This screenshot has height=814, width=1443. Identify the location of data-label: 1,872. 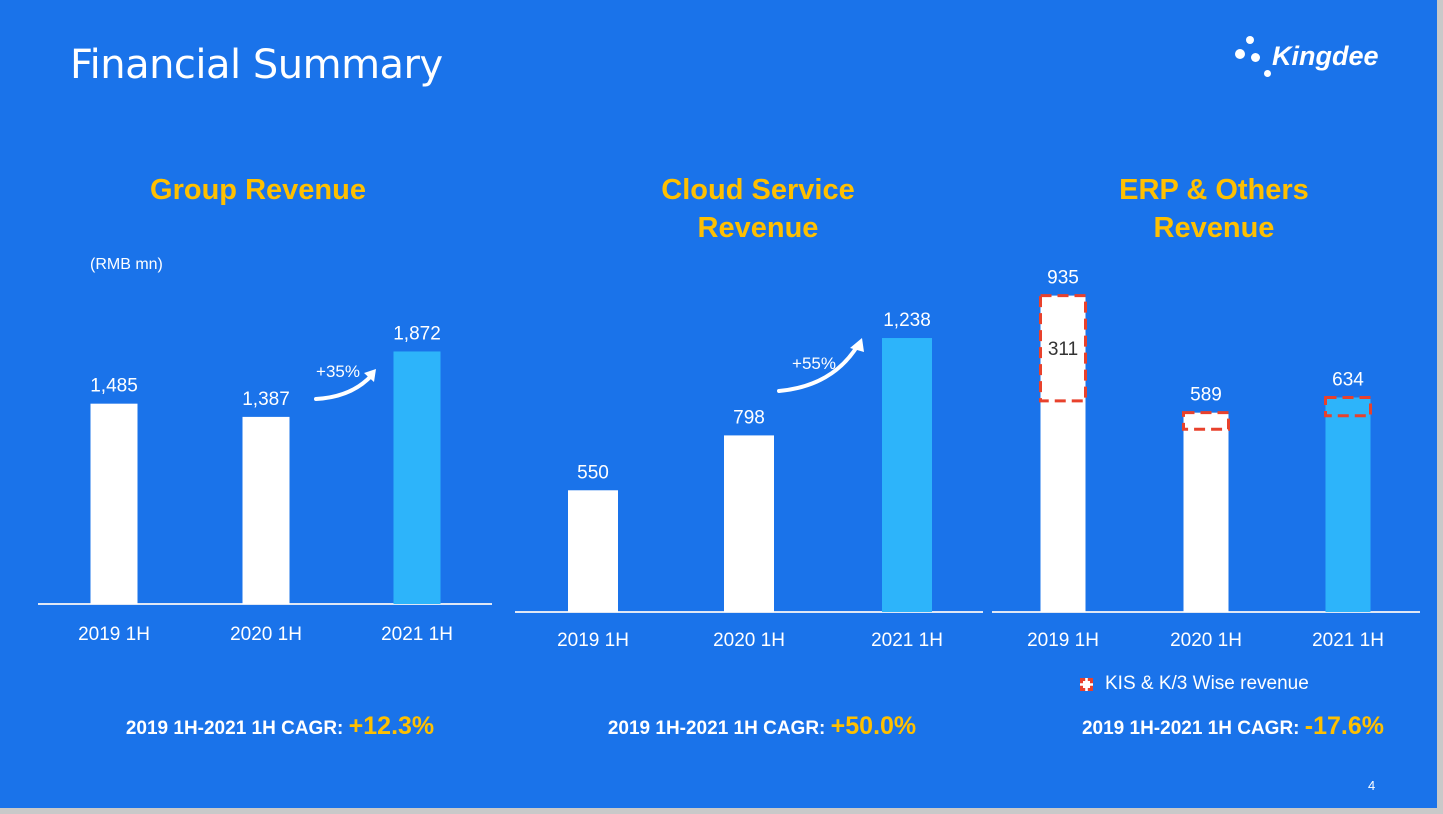
(417, 333).